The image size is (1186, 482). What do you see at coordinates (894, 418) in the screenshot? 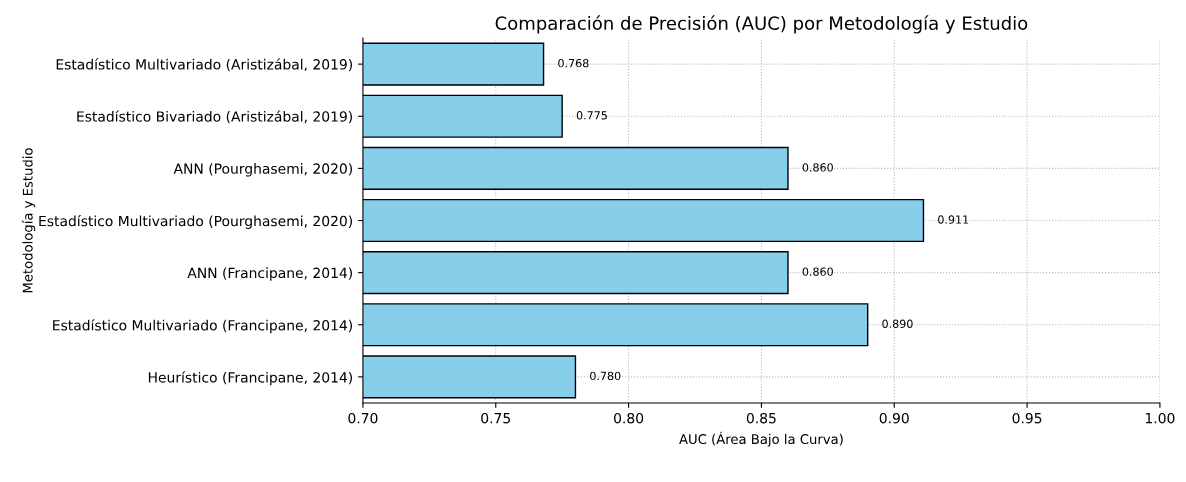
I see `x-tick-label: 0.90` at bounding box center [894, 418].